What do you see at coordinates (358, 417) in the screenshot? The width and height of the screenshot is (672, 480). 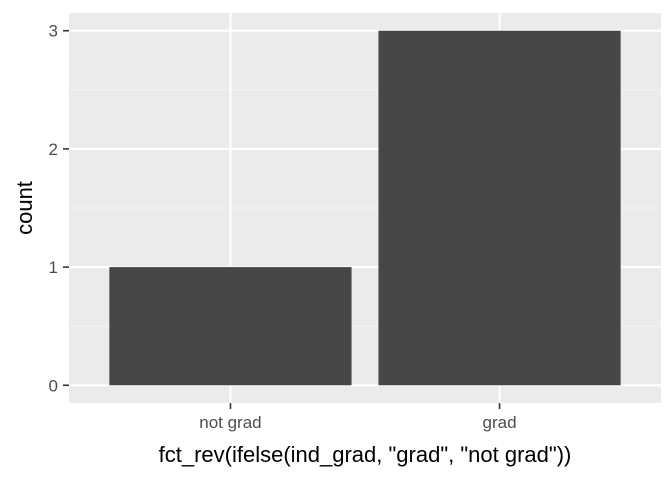 I see `x-axis: not grad grad` at bounding box center [358, 417].